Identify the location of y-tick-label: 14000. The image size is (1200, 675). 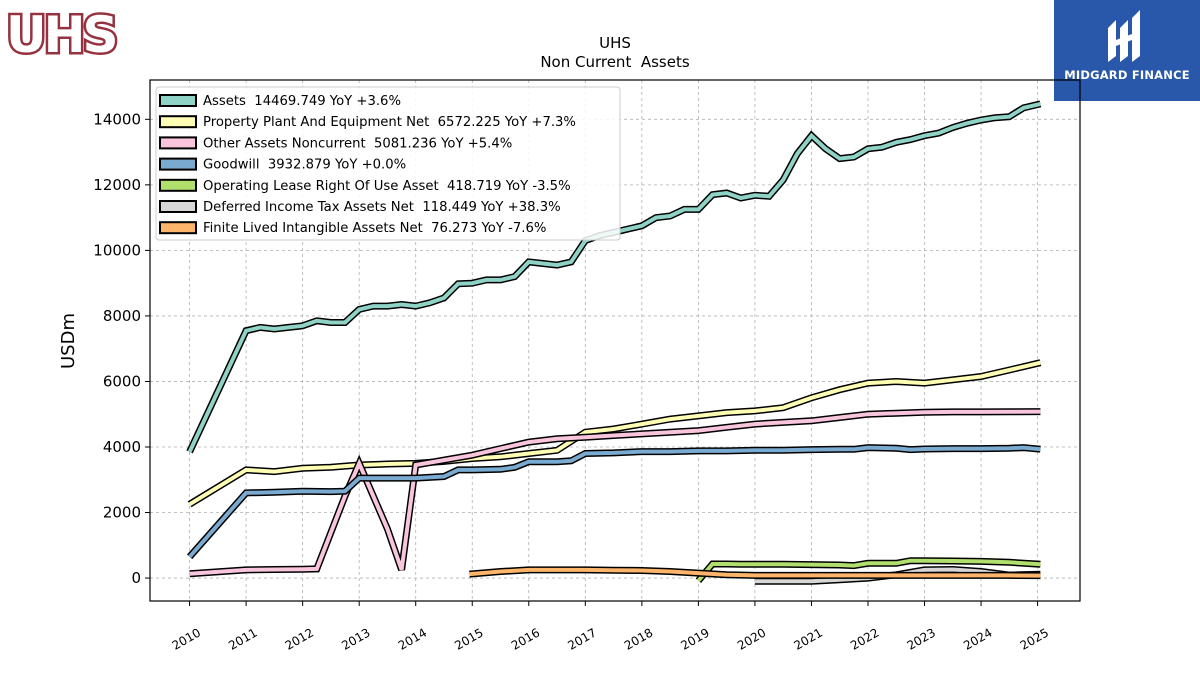
(117, 119).